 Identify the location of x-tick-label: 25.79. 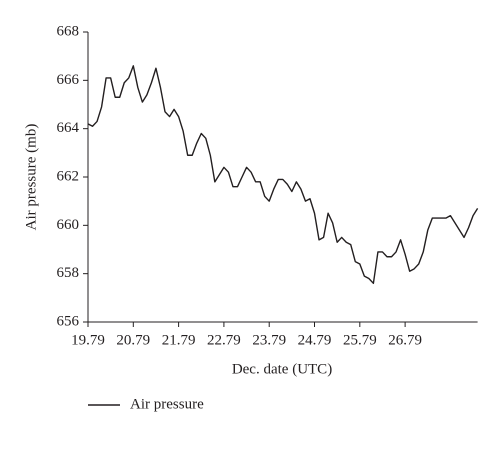
(360, 340).